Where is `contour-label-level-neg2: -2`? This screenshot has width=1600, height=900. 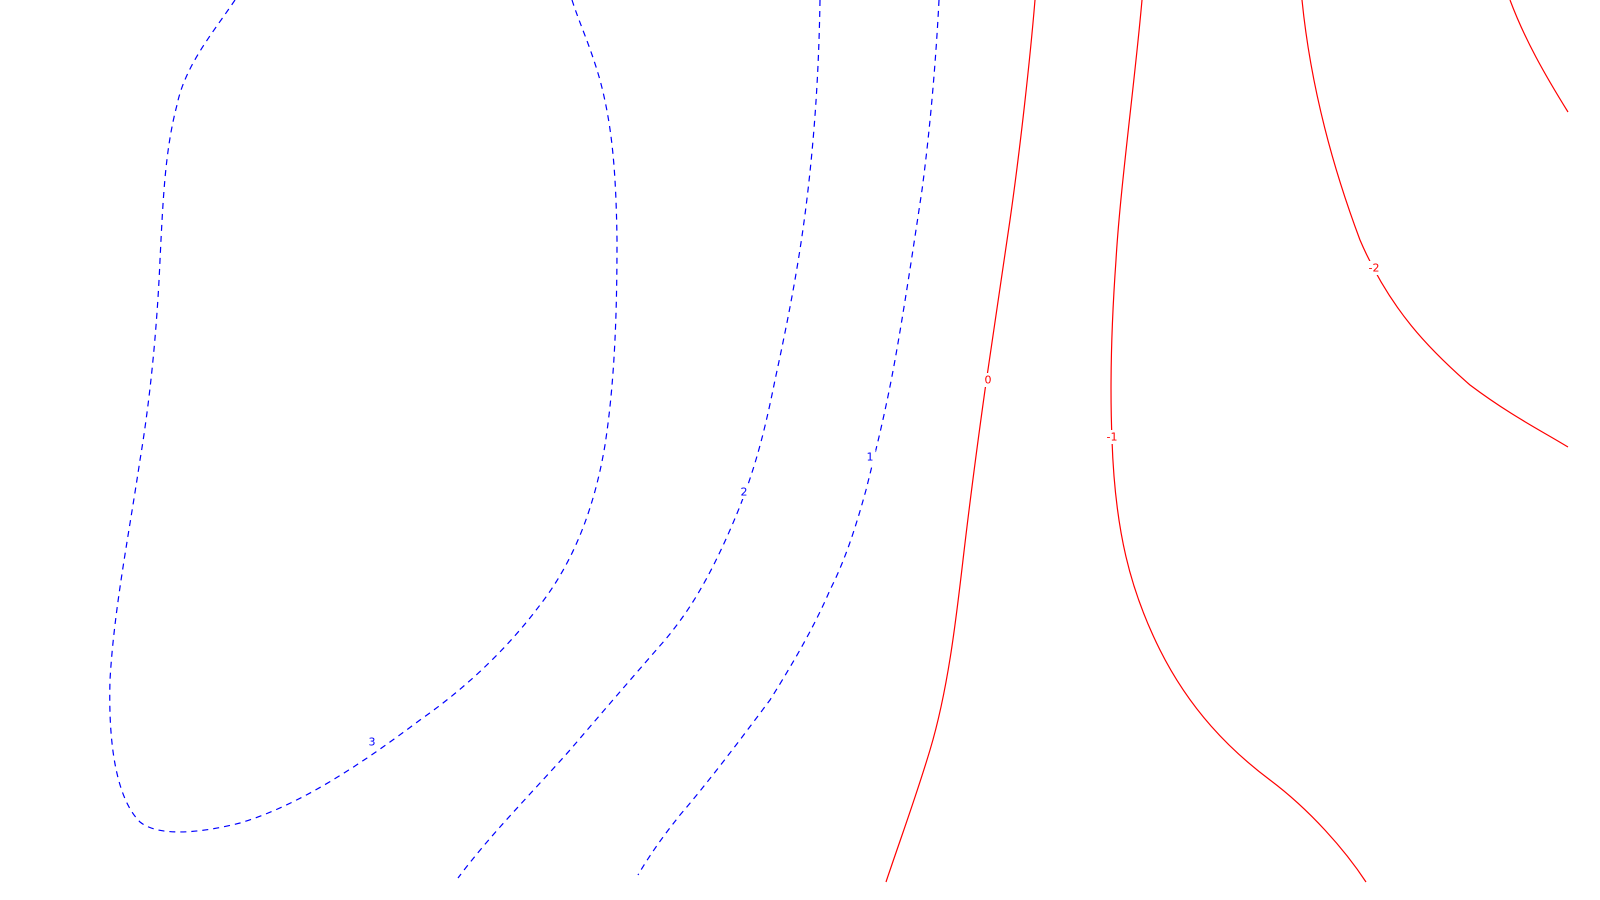 contour-label-level-neg2: -2 is located at coordinates (1374, 268).